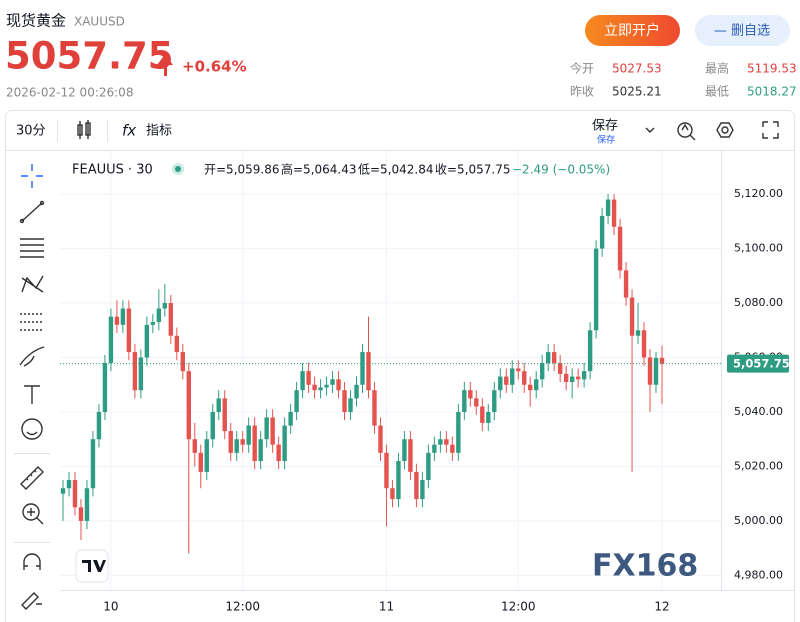 Image resolution: width=800 pixels, height=622 pixels. What do you see at coordinates (112, 170) in the screenshot?
I see `symbol: FEAUUS · 30` at bounding box center [112, 170].